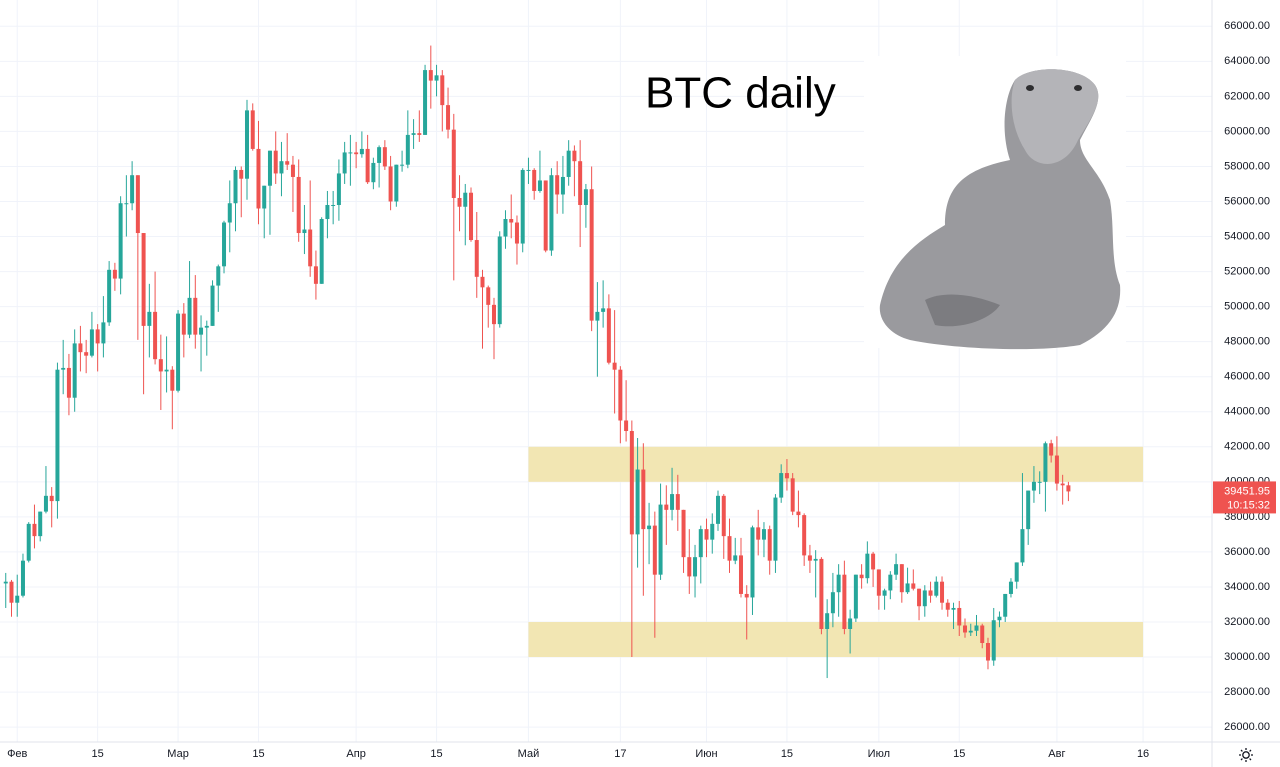 This screenshot has width=1280, height=767. Describe the element at coordinates (529, 754) in the screenshot. I see `x-tick-label: Май` at that location.